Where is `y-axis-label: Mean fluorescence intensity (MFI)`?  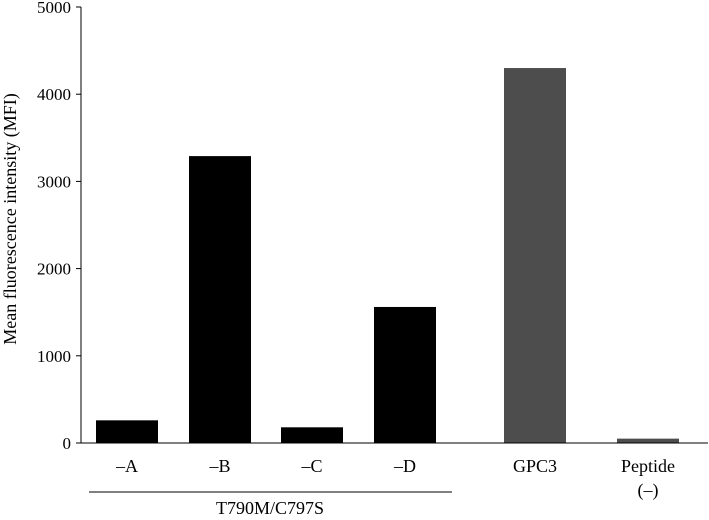
y-axis-label: Mean fluorescence intensity (MFI) is located at coordinates (10, 218).